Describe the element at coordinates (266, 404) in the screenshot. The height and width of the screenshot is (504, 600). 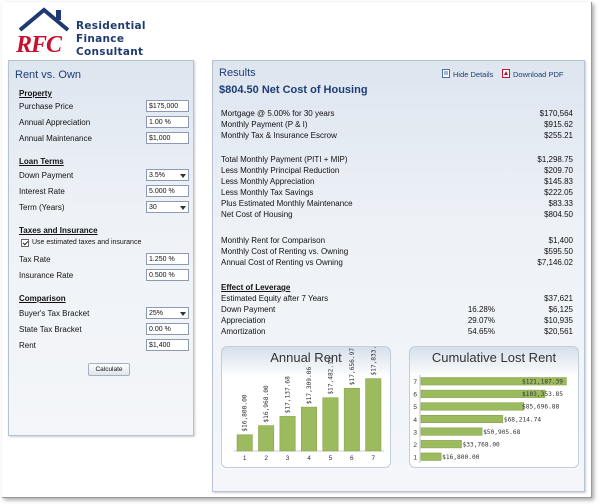
I see `data-label: $16,968.00` at that location.